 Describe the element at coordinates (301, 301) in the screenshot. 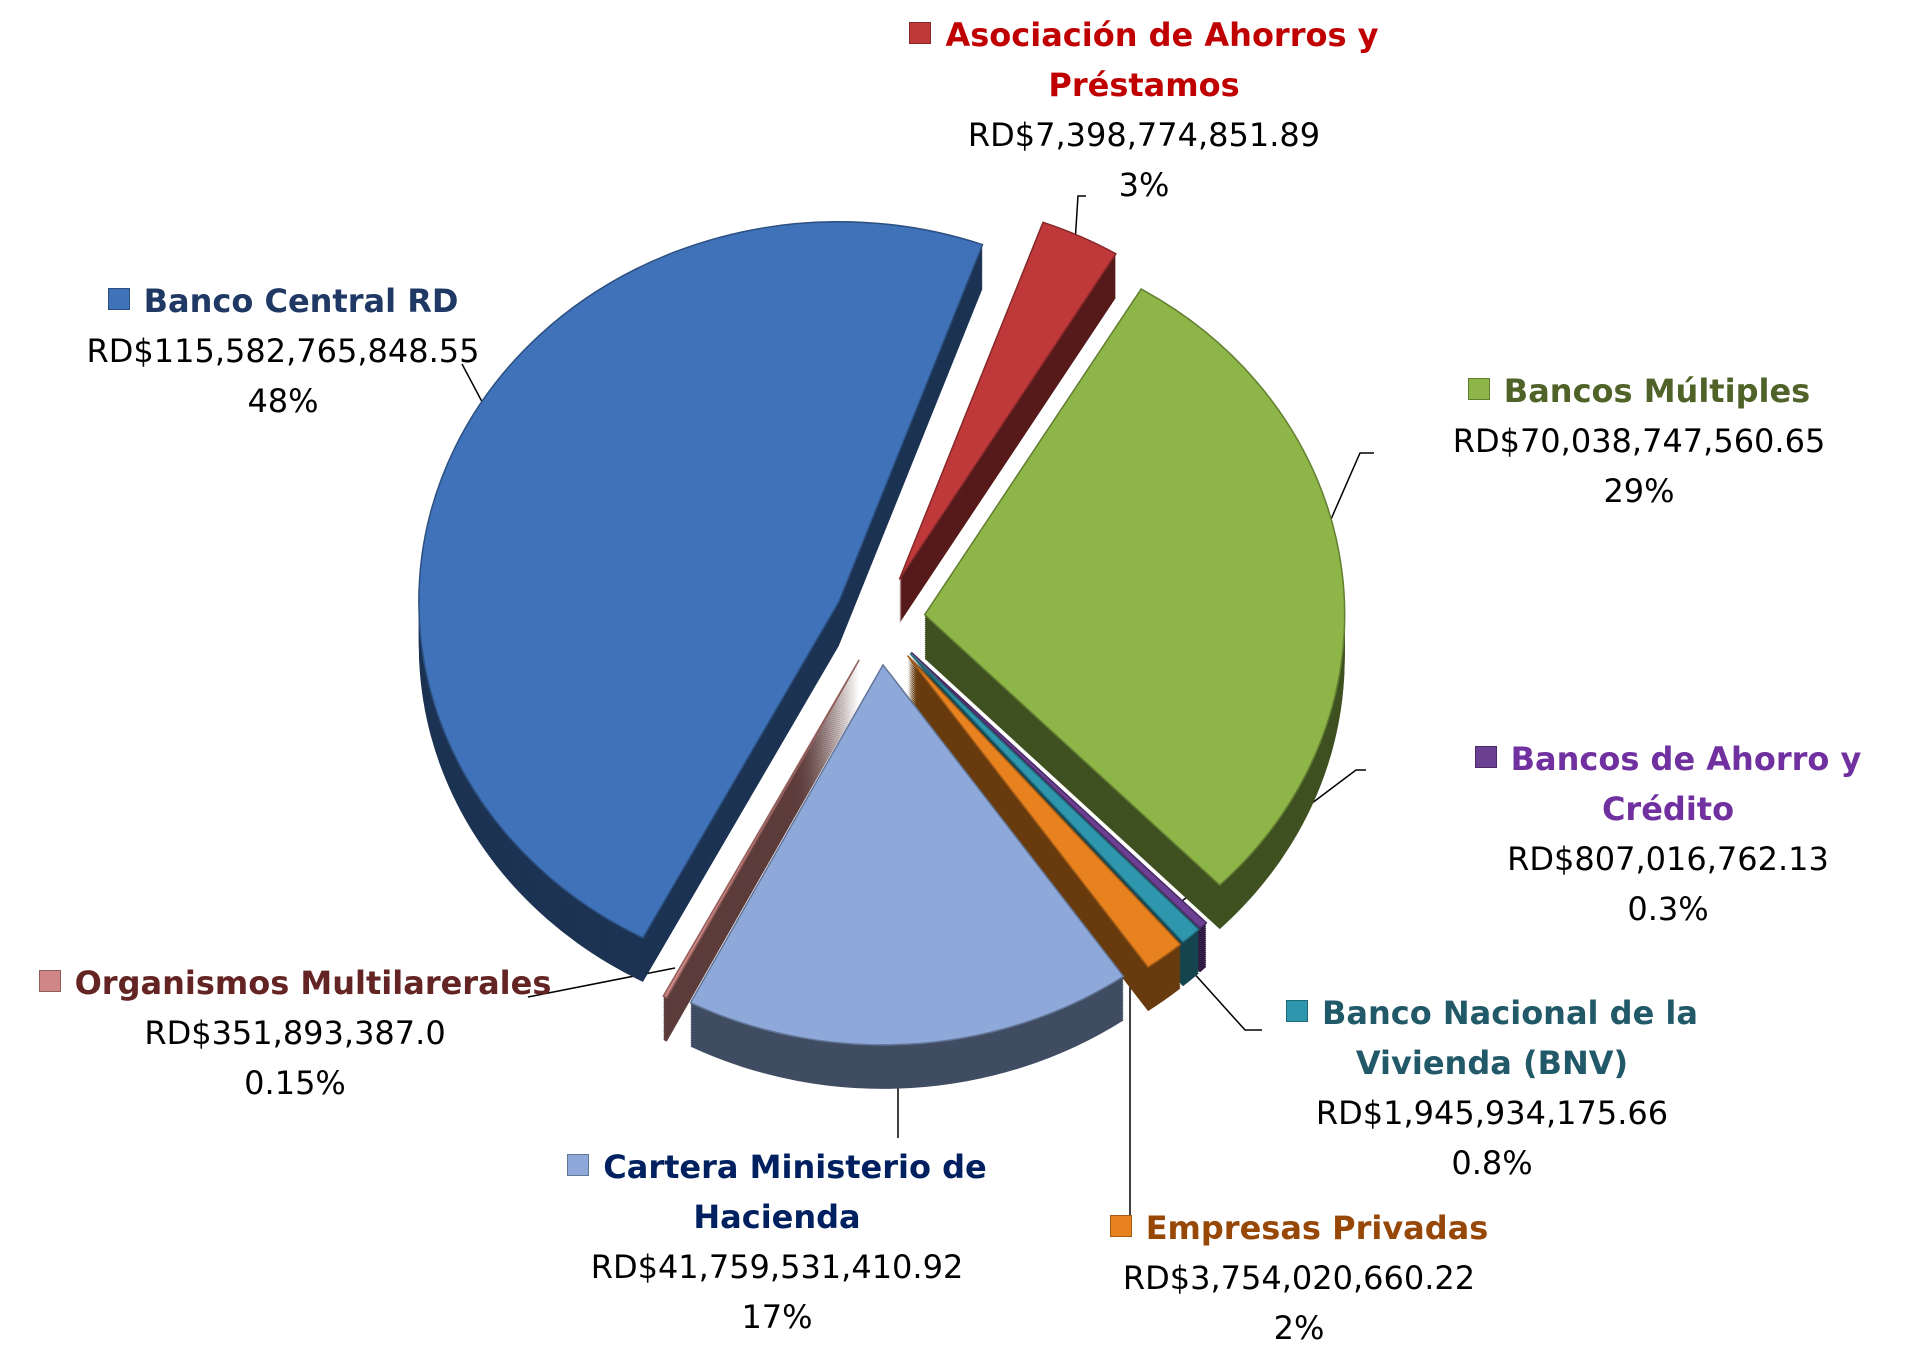

I see `legend-label: Banco Central RD` at that location.